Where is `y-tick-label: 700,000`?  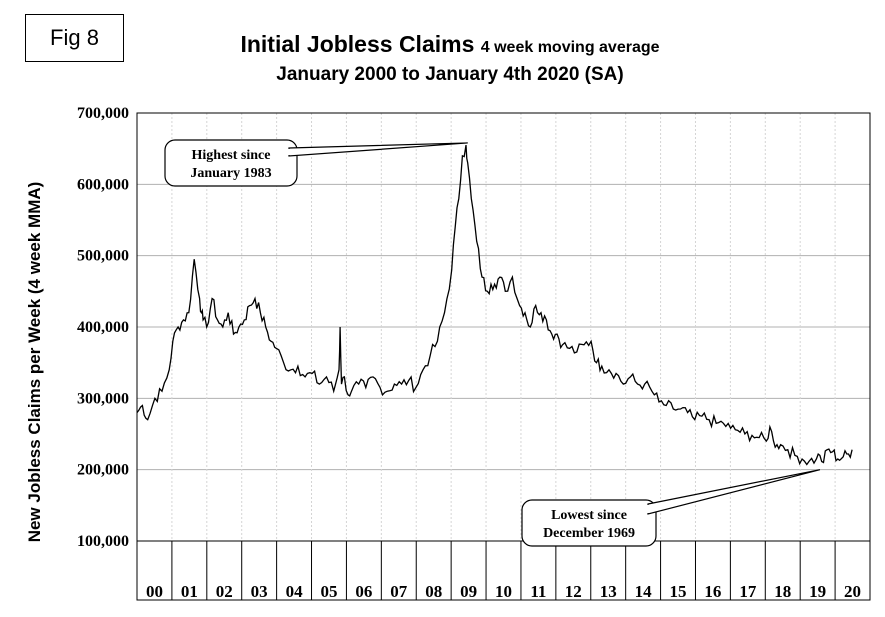
y-tick-label: 700,000 is located at coordinates (103, 113).